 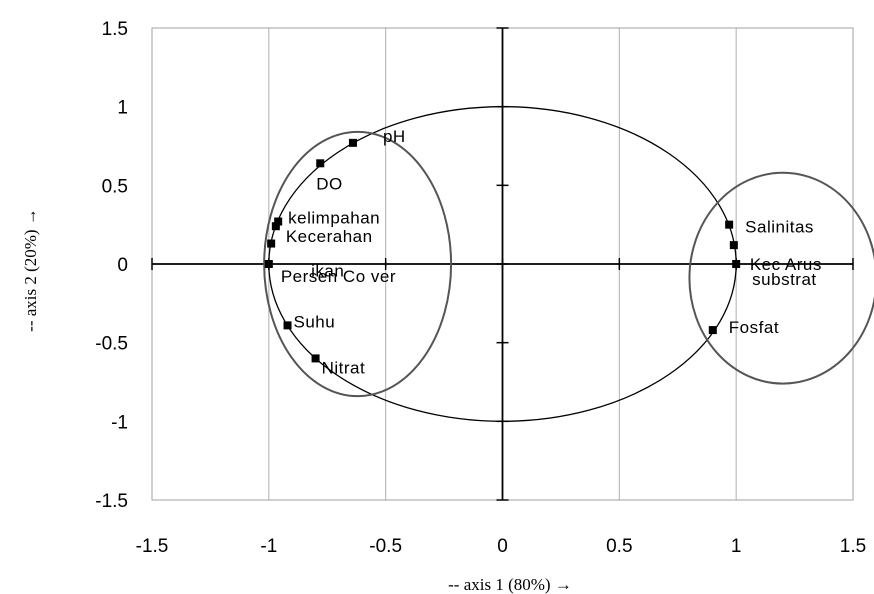 I want to click on x-tick-label: -1.5, so click(x=152, y=546).